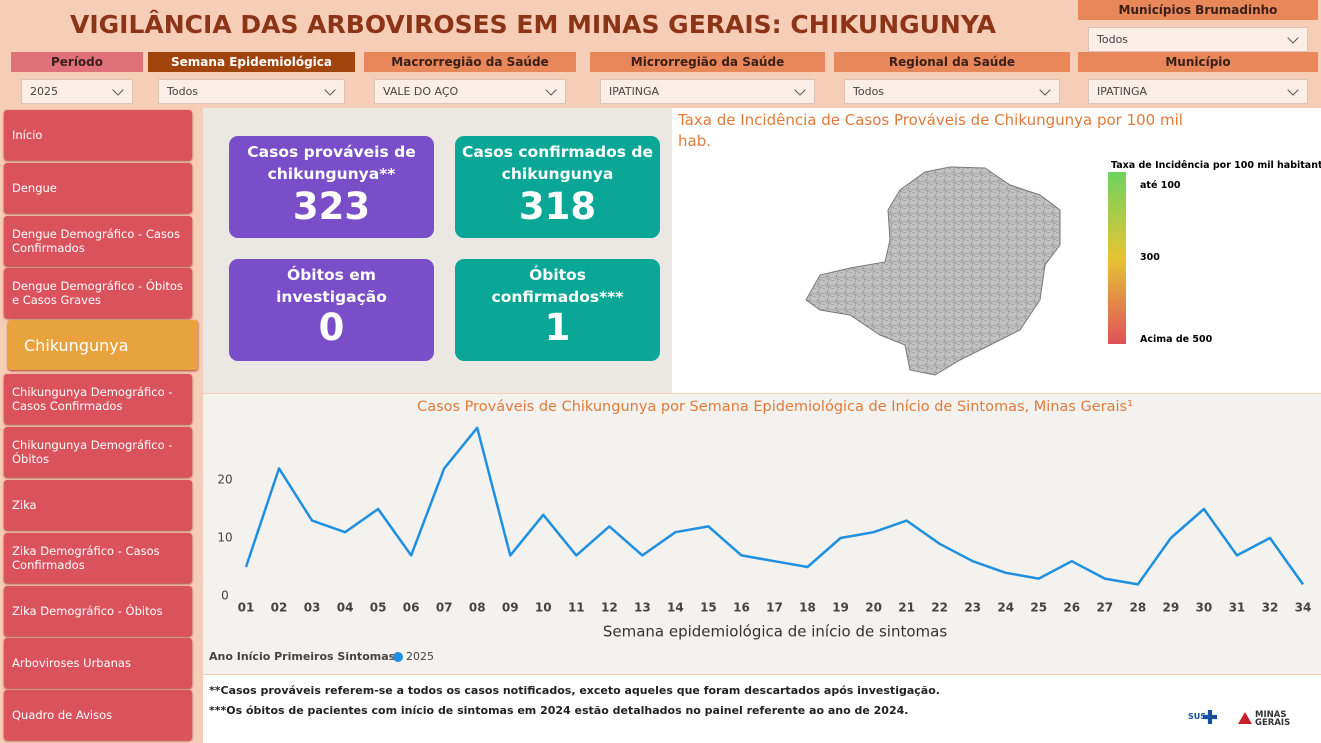 This screenshot has height=743, width=1321. I want to click on x-tick-label: 08, so click(477, 608).